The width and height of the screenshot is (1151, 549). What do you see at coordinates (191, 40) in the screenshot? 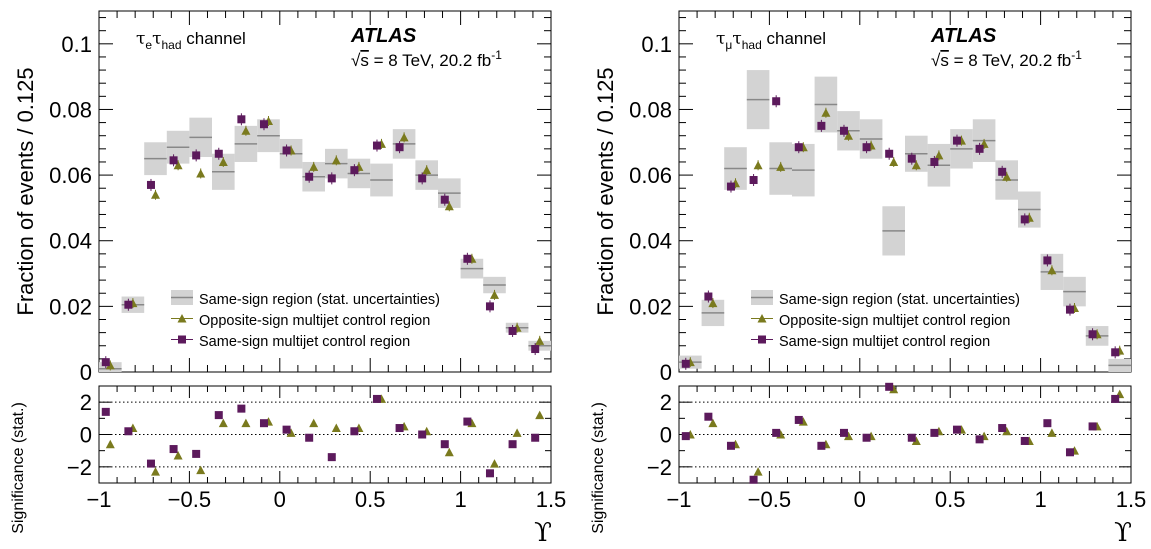
I see `channel-label: τeτhad channel` at bounding box center [191, 40].